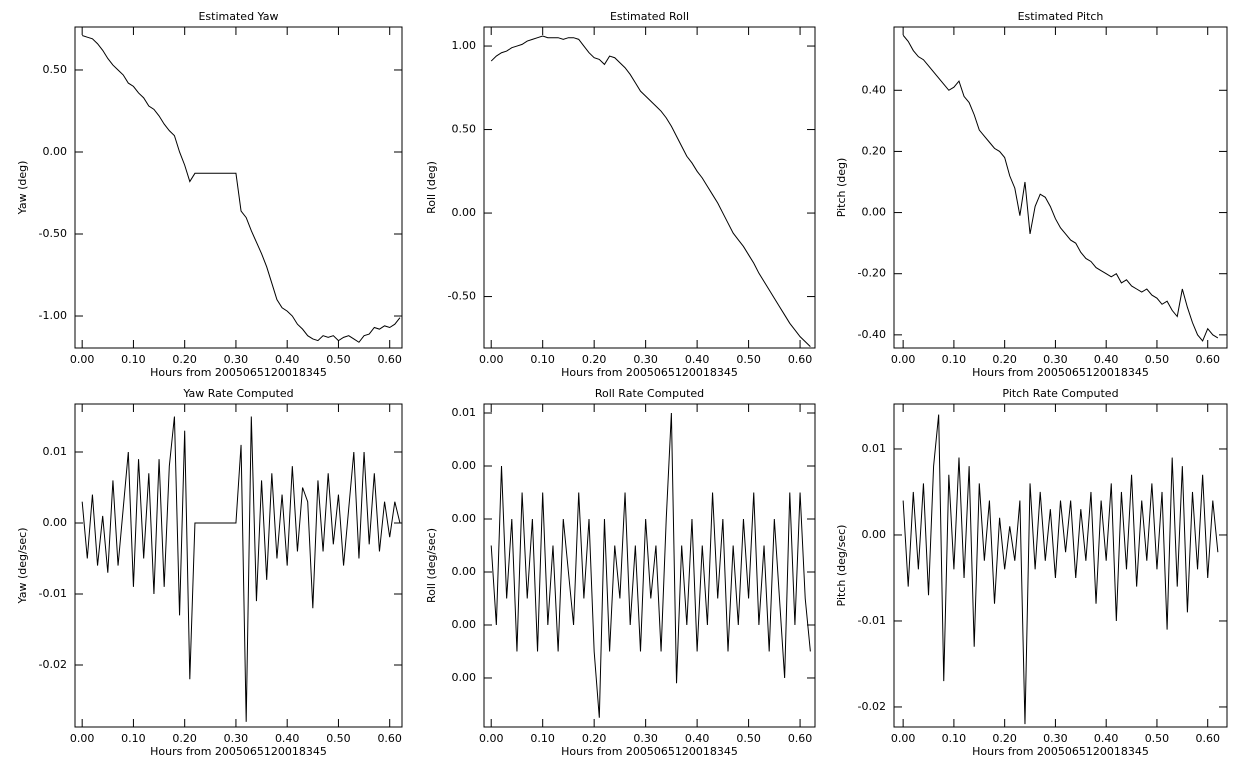 The height and width of the screenshot is (775, 1250). Describe the element at coordinates (237, 393) in the screenshot. I see `panel-title: Yaw Rate Computed` at that location.